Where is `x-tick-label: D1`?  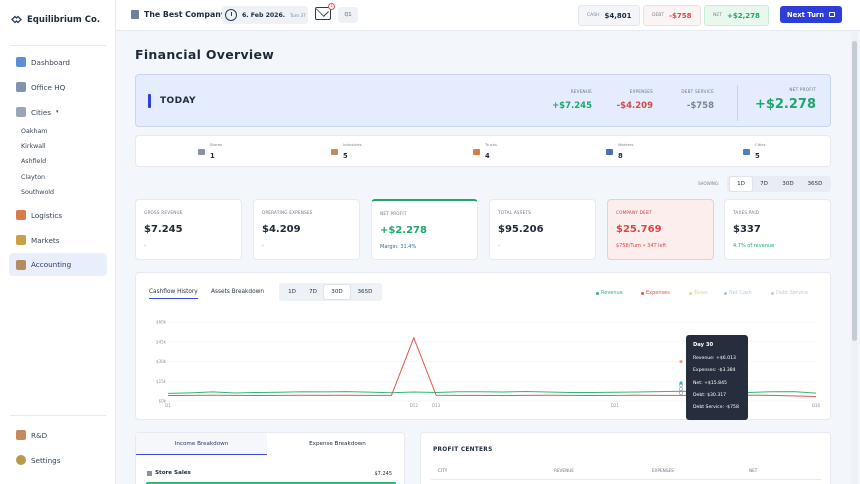
x-tick-label: D1 is located at coordinates (168, 405).